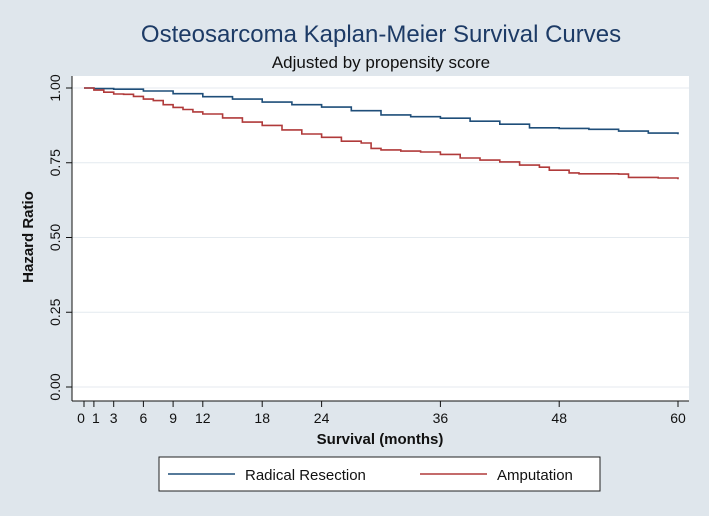 The width and height of the screenshot is (709, 516). Describe the element at coordinates (559, 418) in the screenshot. I see `x-tick-label: 48` at that location.